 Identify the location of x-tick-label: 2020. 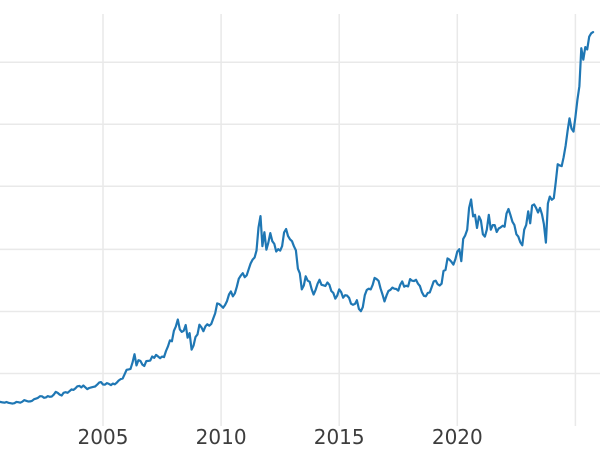
(457, 437).